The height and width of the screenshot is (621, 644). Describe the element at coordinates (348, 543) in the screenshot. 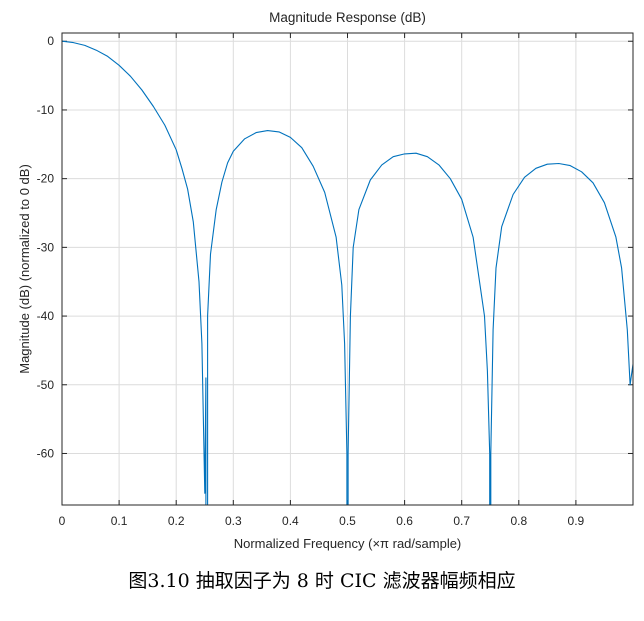

I see `x-axis-label: Normalized Frequency (×π rad/sample)` at that location.